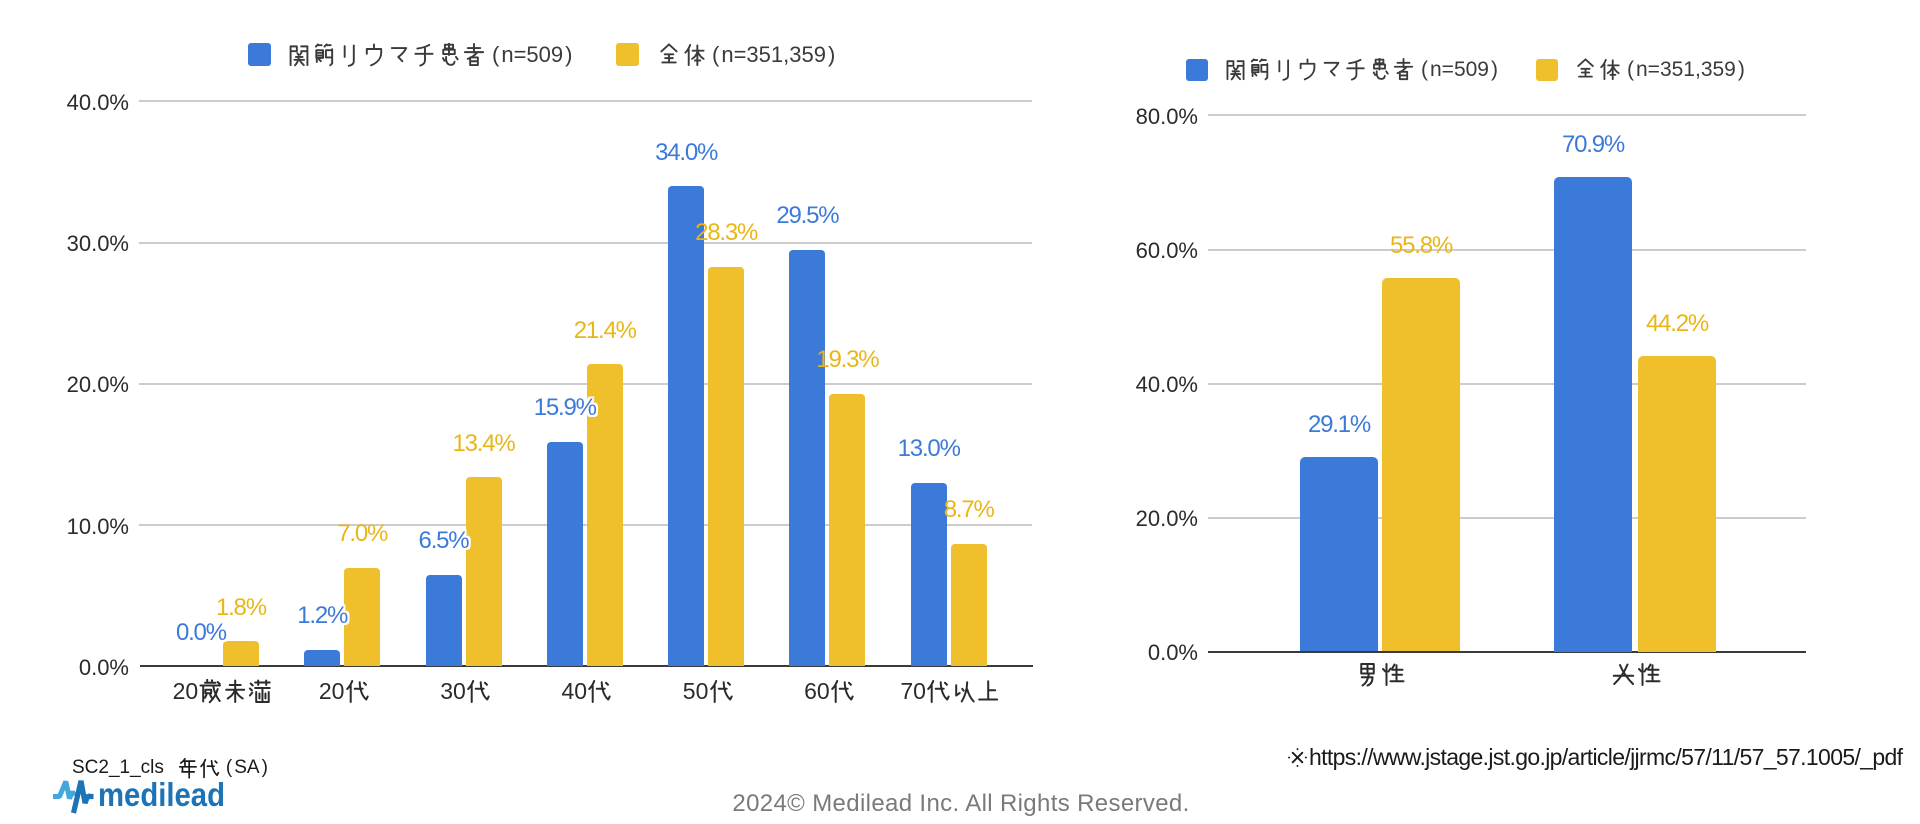 Image resolution: width=1920 pixels, height=824 pixels. I want to click on svg-text: medilead, so click(161, 794).